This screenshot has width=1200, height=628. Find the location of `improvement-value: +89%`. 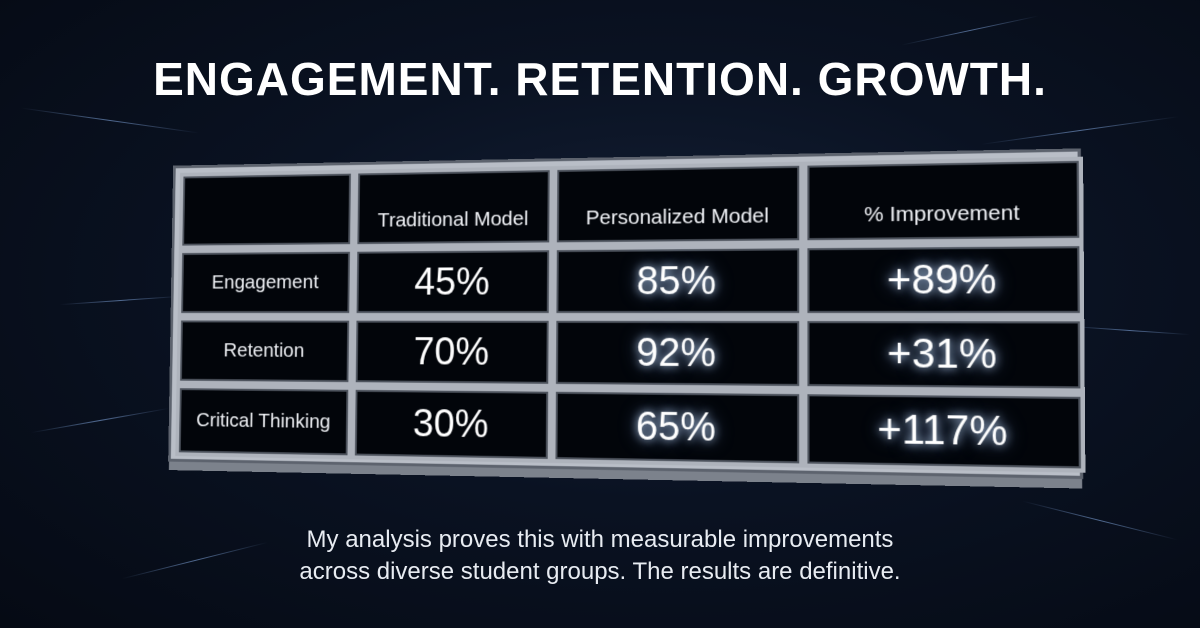

improvement-value: +89% is located at coordinates (944, 279).